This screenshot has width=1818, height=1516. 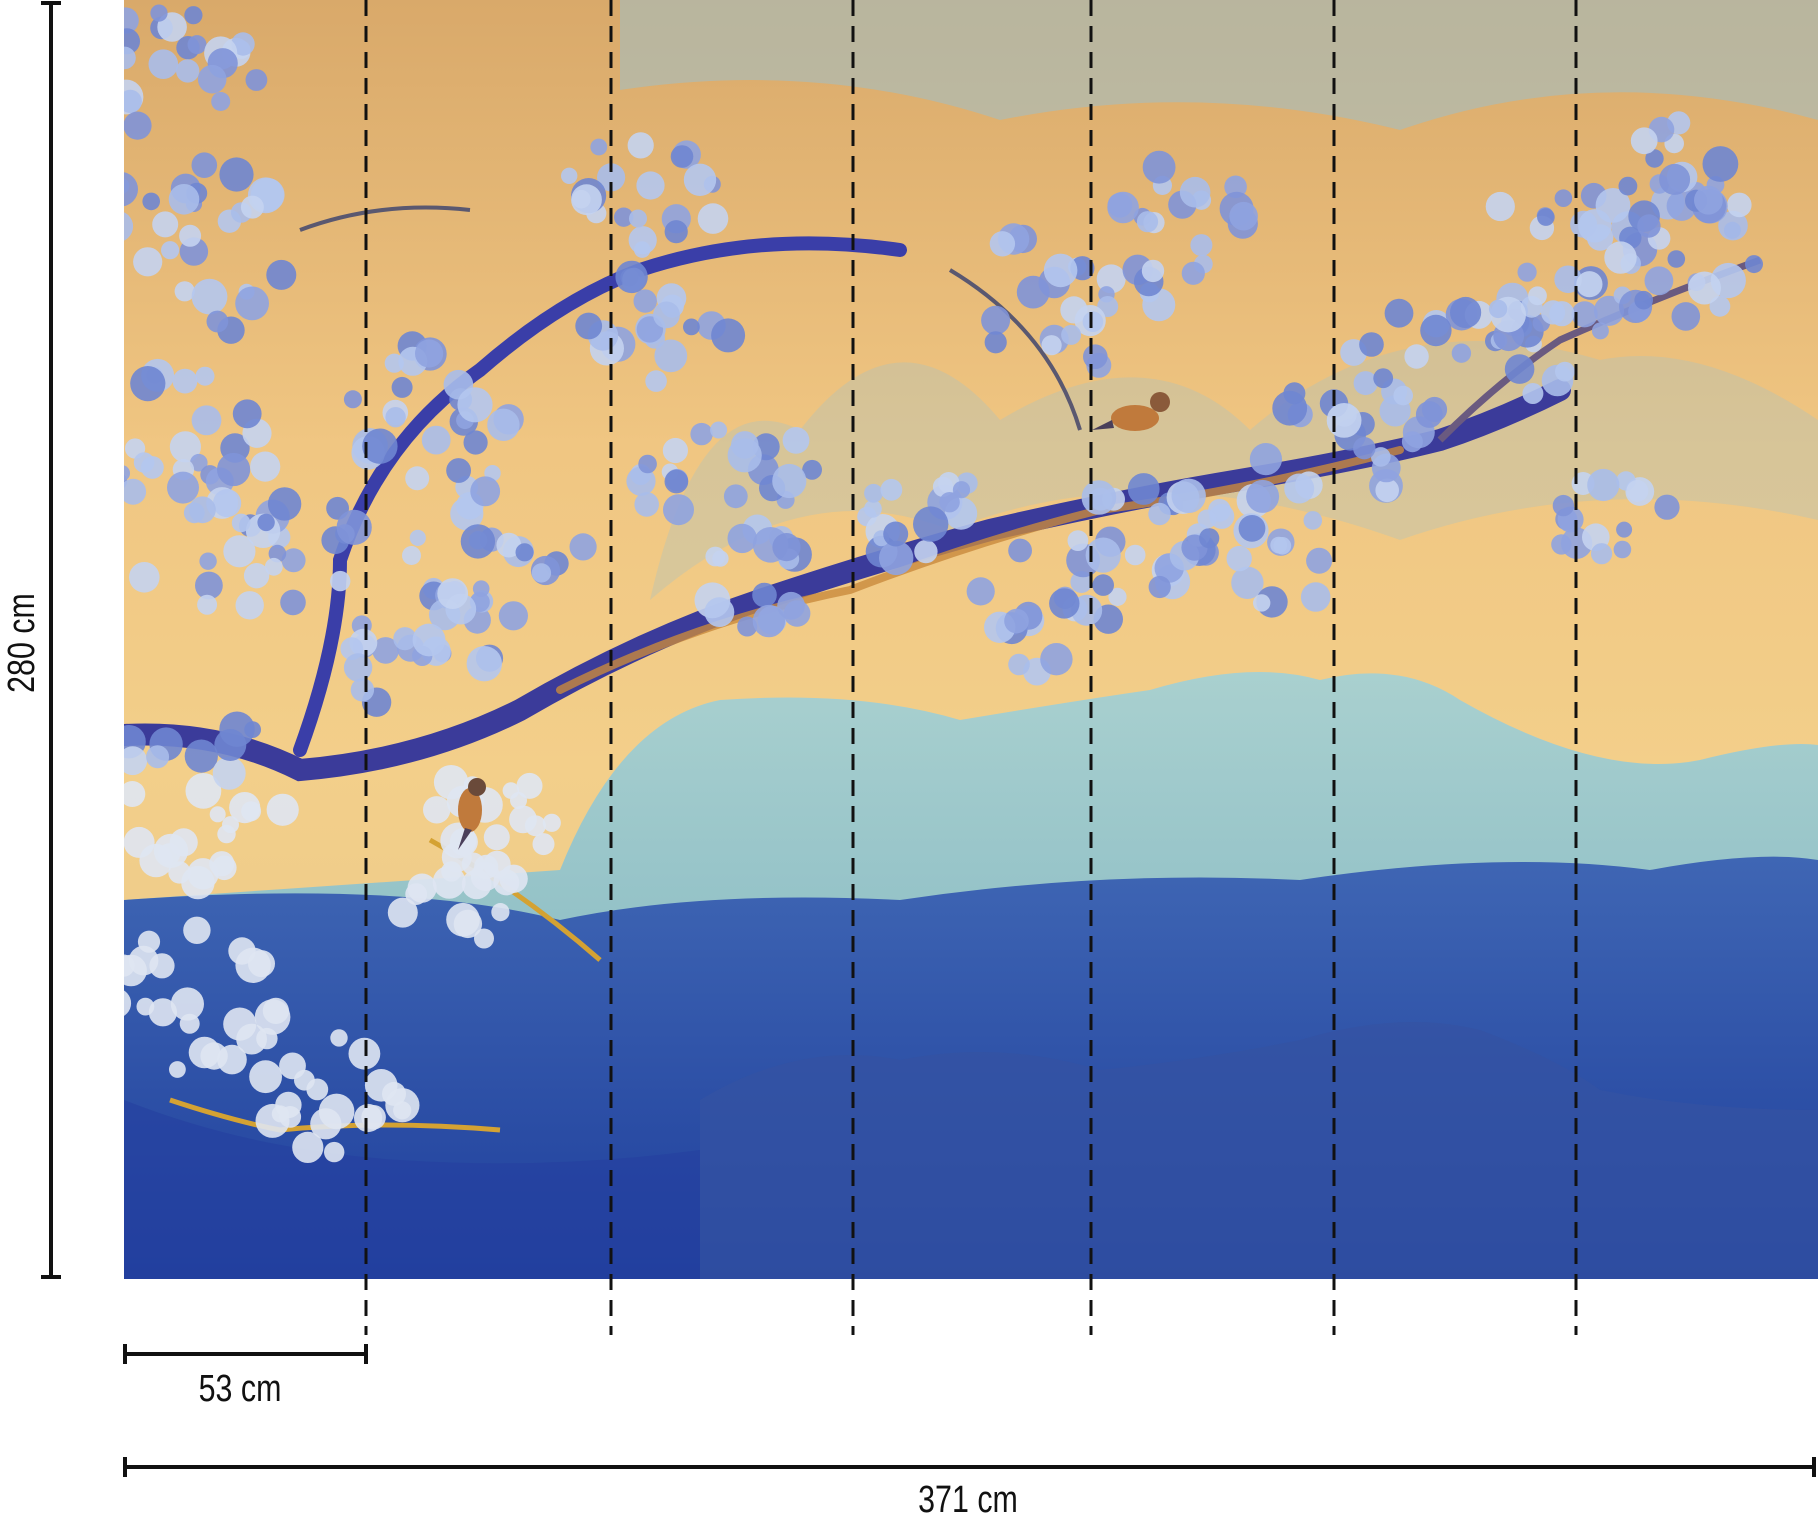 What do you see at coordinates (472, 814) in the screenshot?
I see `bird` at bounding box center [472, 814].